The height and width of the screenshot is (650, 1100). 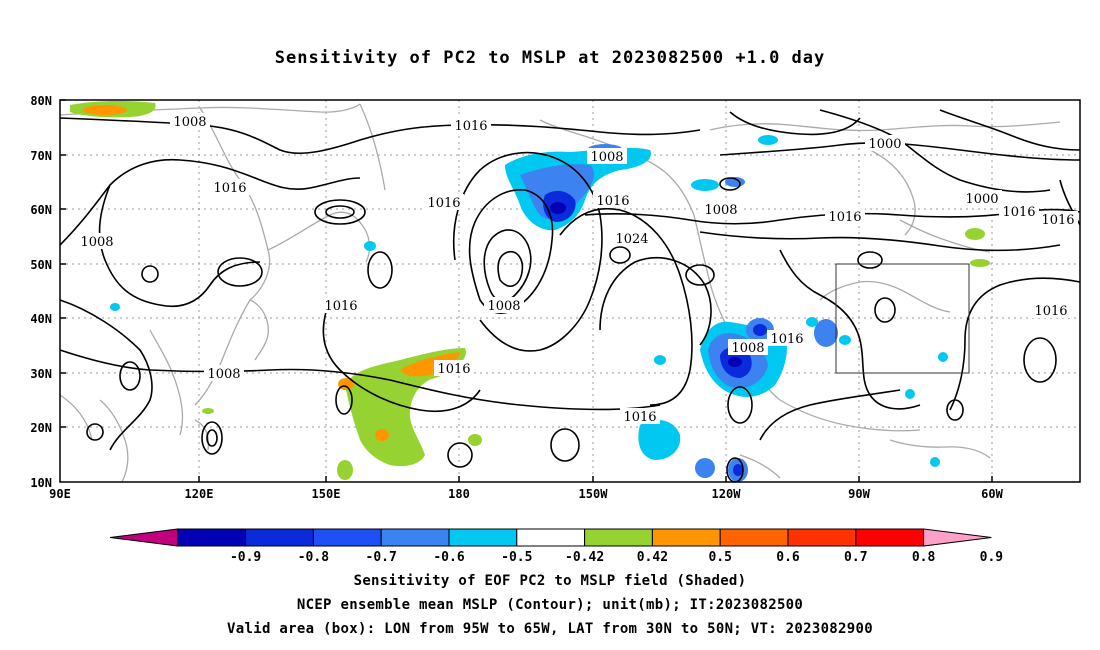 I want to click on lat-label: 30N, so click(x=41, y=374).